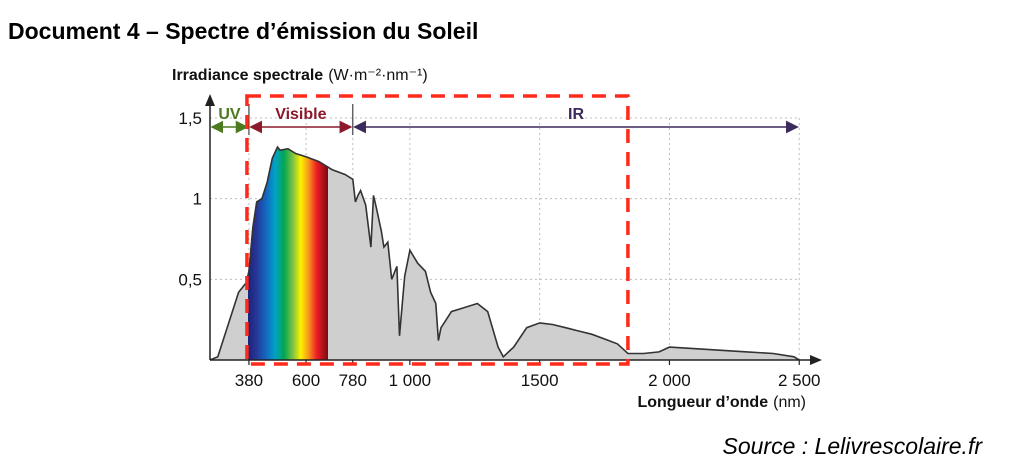 The image size is (1024, 475). Describe the element at coordinates (353, 380) in the screenshot. I see `x-tick-label-2: 780` at that location.